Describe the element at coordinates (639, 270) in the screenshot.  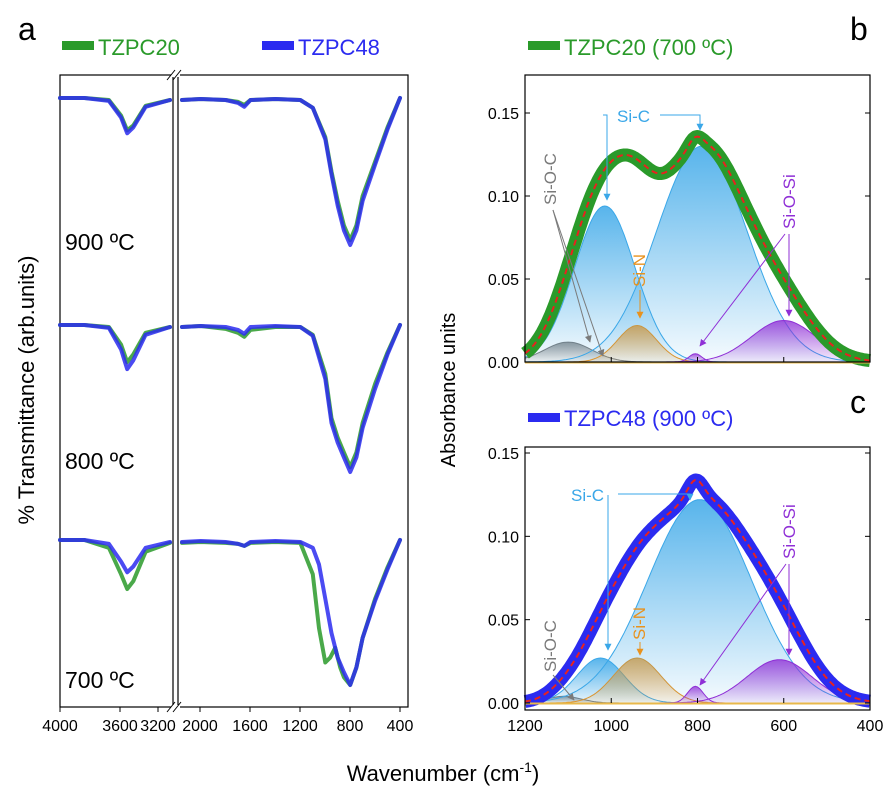
I see `annot-b-sin: Si-N` at that location.